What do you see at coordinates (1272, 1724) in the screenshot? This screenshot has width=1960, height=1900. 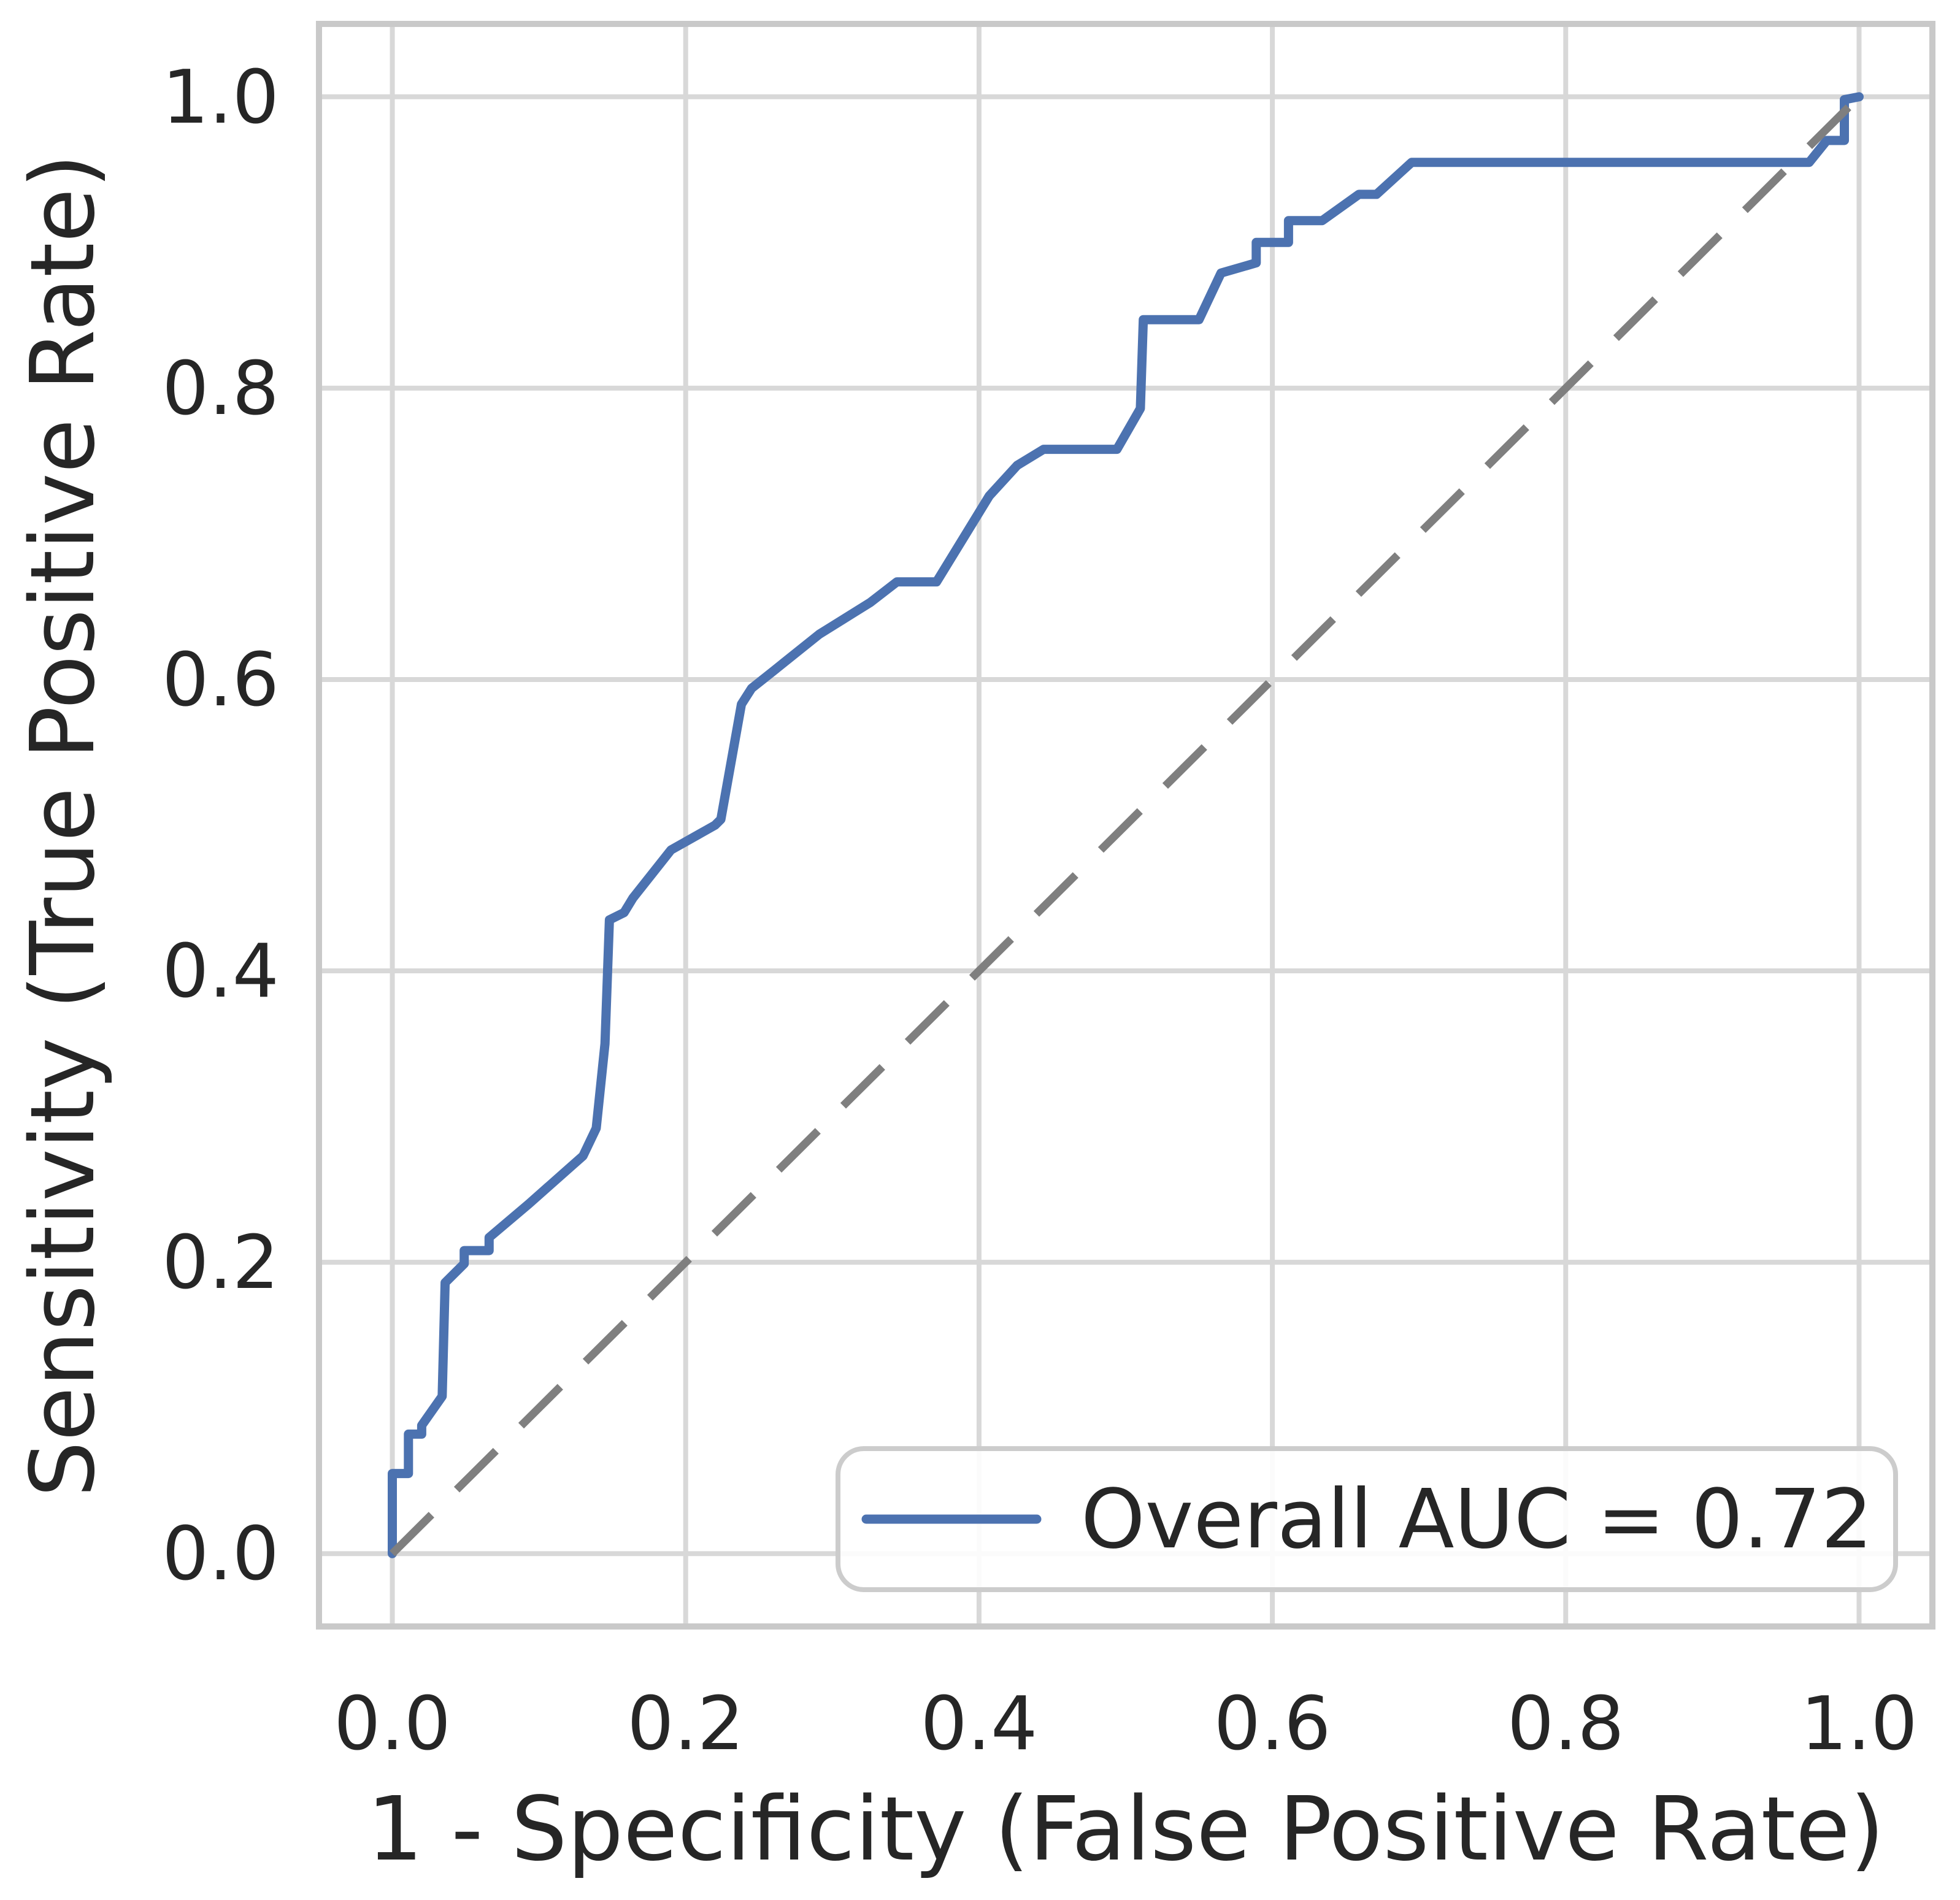 I see `x-tick-label: 0.6` at bounding box center [1272, 1724].